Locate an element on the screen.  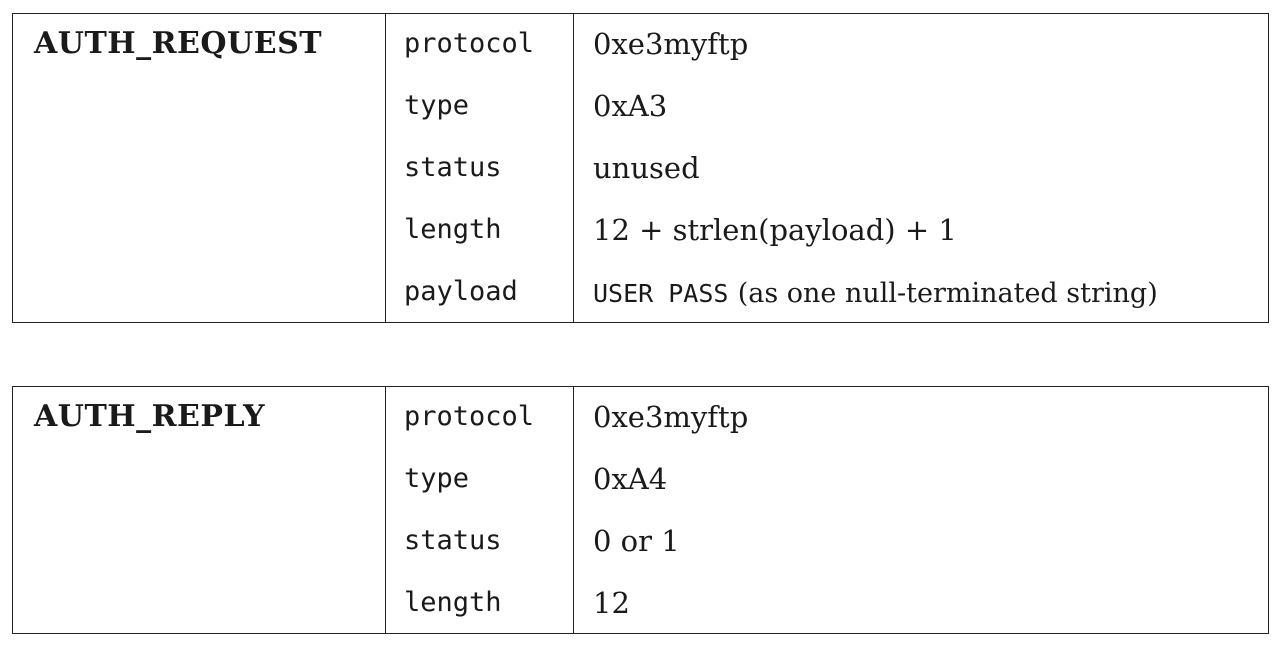
message-name: AUTH_REPLY is located at coordinates (150, 416).